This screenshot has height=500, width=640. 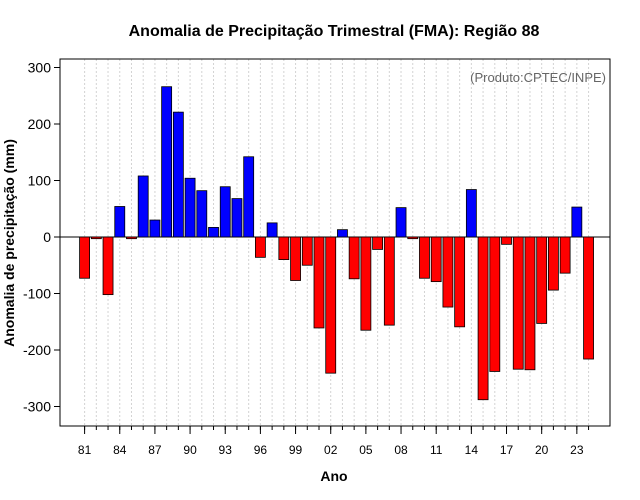 I want to click on x-axis-label: Ano, so click(x=333, y=476).